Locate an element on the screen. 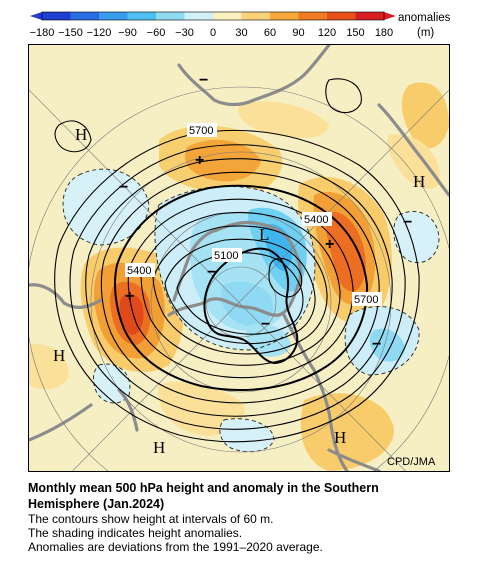 The width and height of the screenshot is (480, 570). colorbar-label: anomalies is located at coordinates (424, 18).